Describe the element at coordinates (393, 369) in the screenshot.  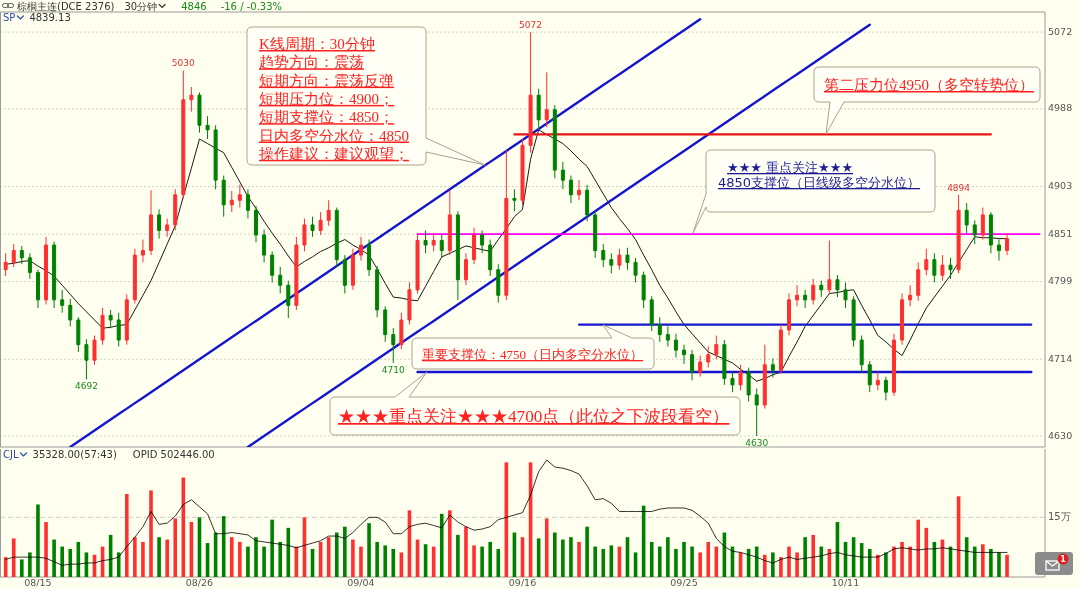
I see `annotation: 4710` at that location.